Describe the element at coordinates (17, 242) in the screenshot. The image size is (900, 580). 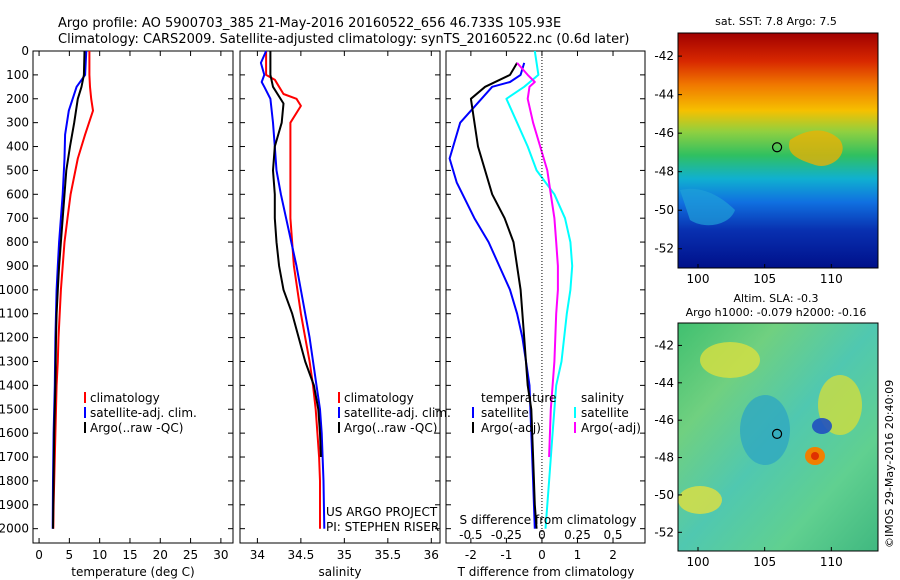
I see `depth-tick-label: 800` at that location.